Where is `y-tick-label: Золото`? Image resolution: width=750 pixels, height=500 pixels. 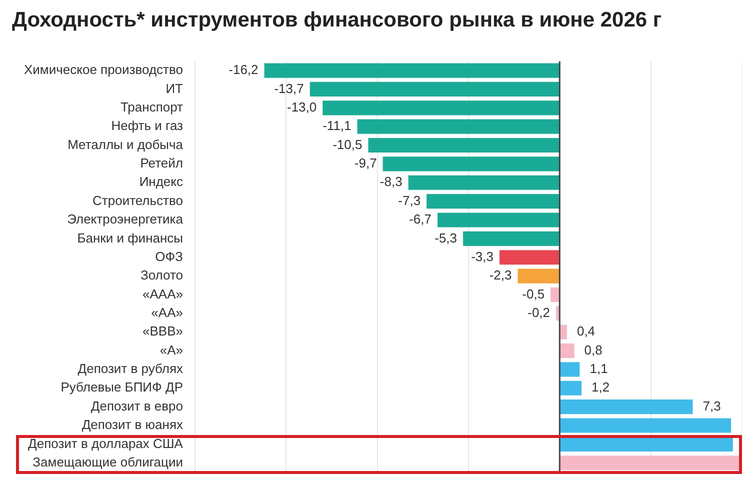
y-tick-label: Золото is located at coordinates (161, 275).